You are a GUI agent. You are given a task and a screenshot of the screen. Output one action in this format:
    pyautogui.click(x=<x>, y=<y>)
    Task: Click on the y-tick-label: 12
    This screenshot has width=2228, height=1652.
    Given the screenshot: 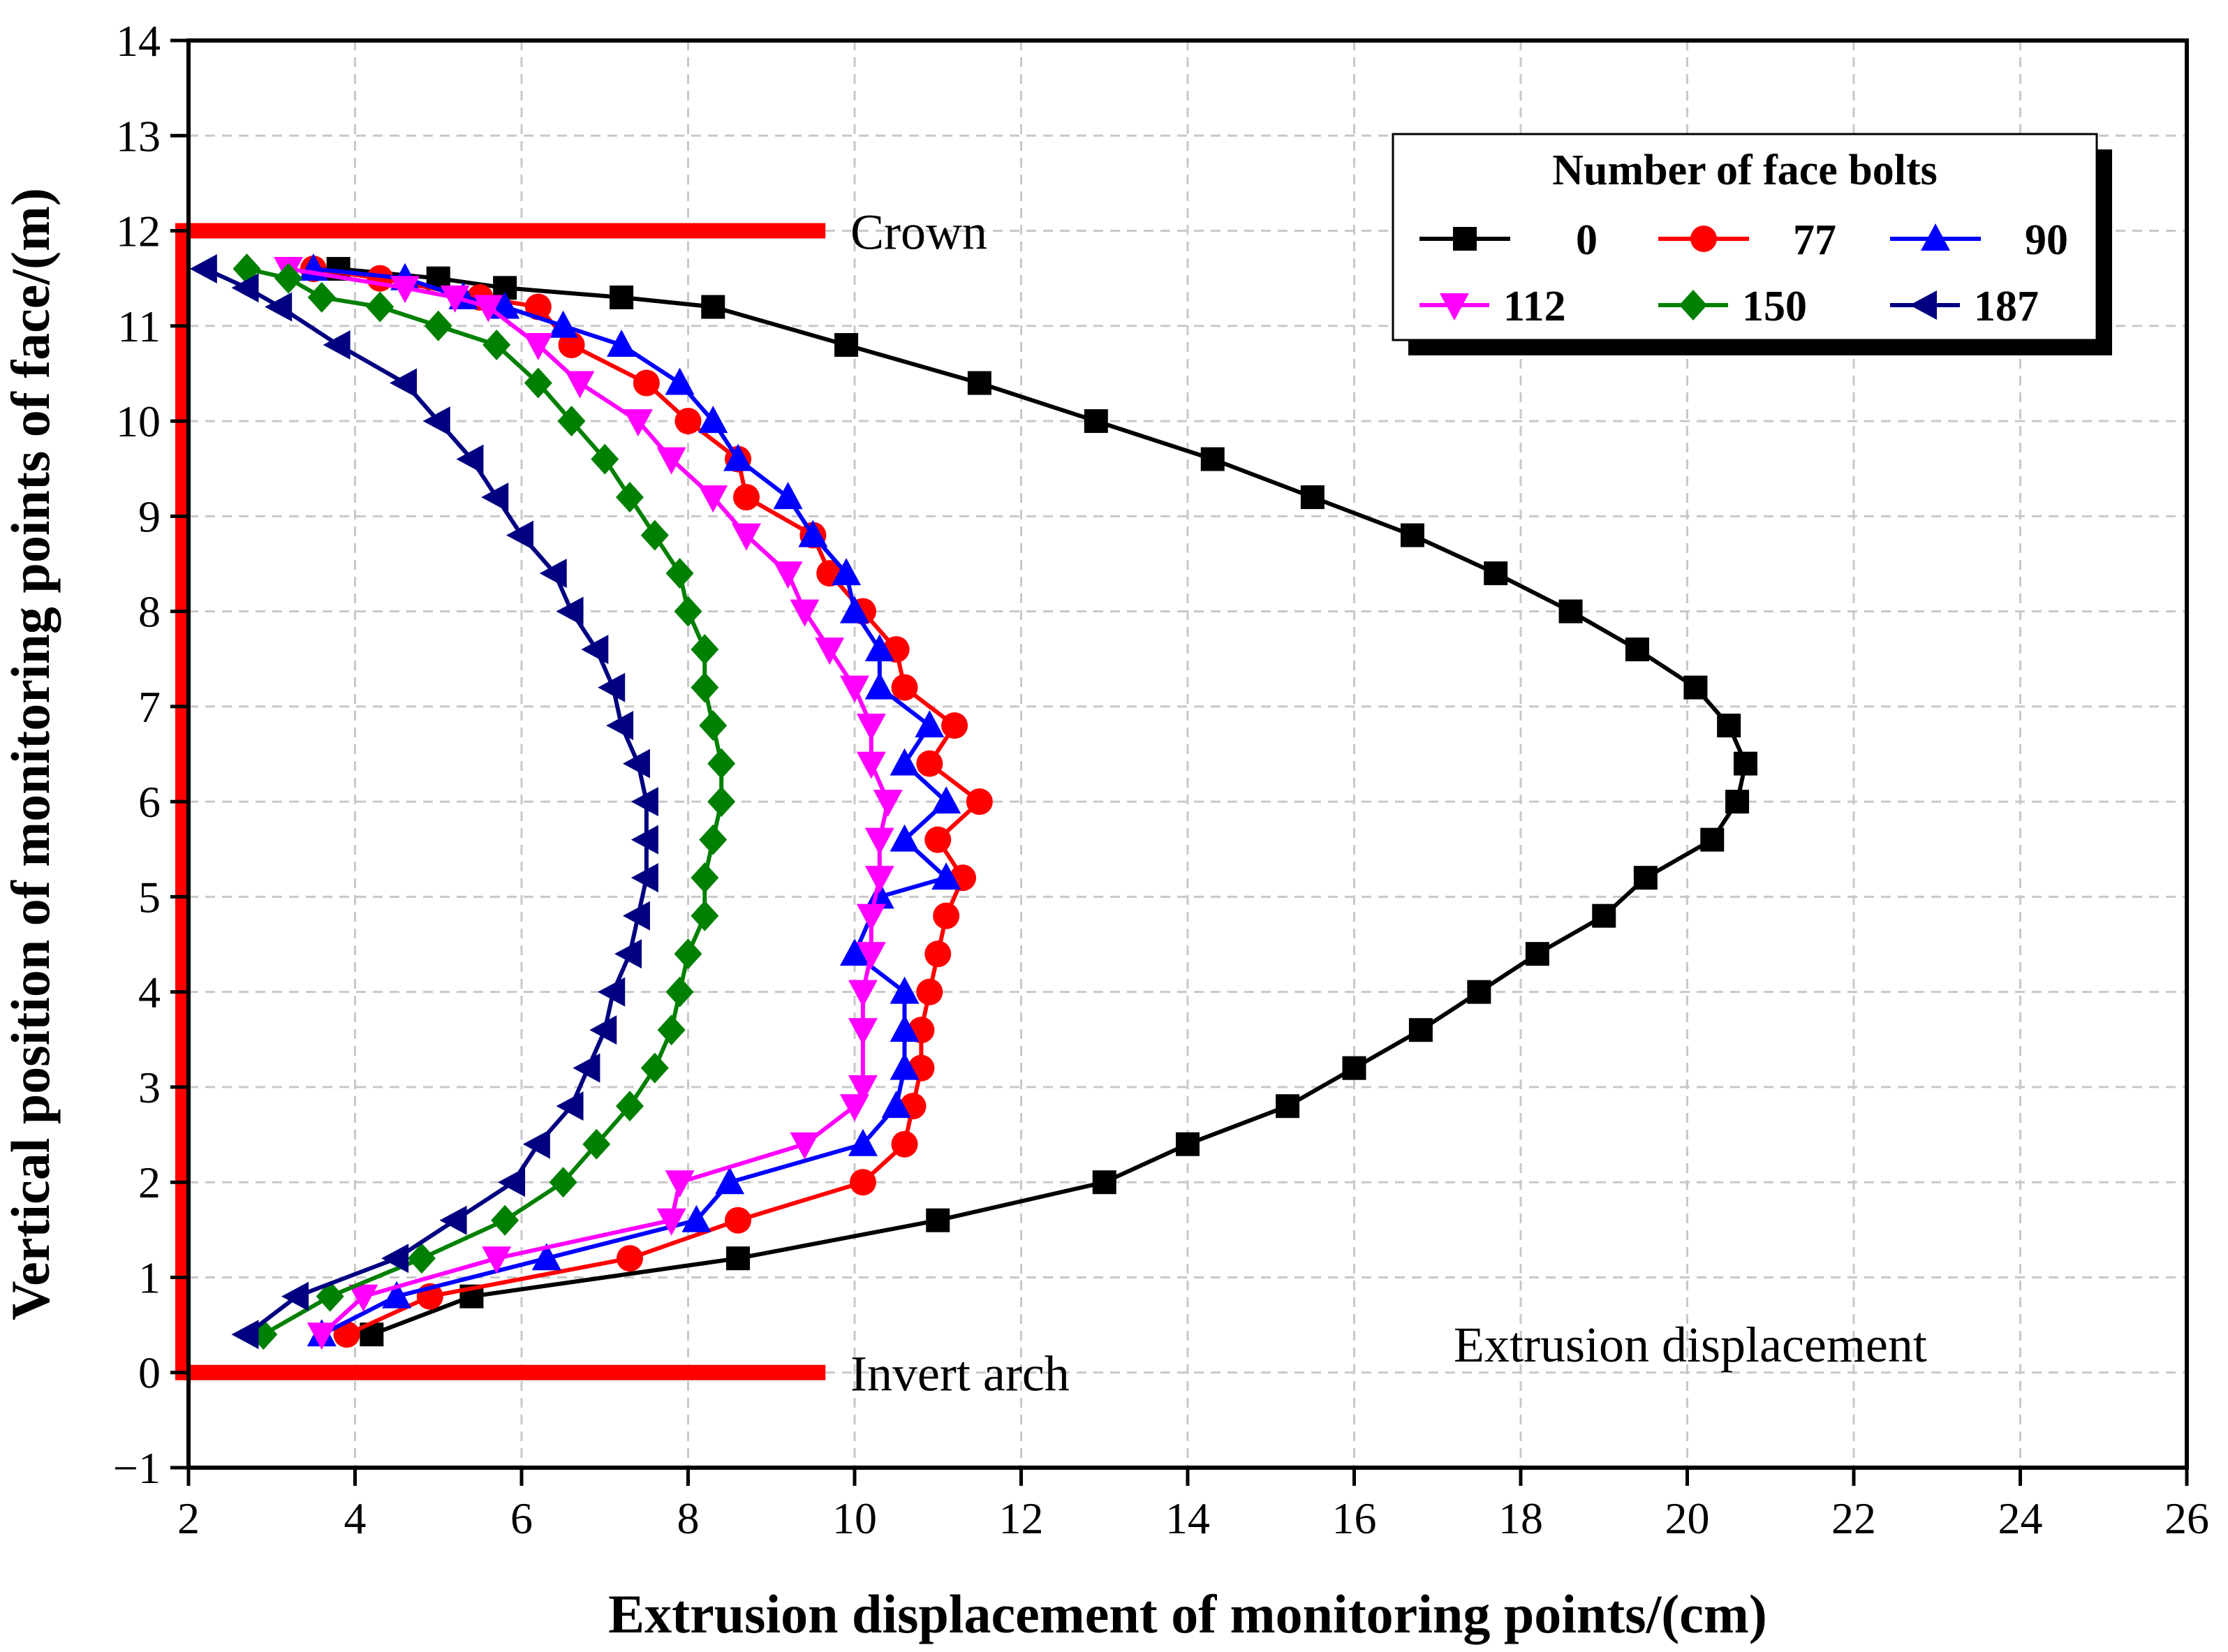 What is the action you would take?
    pyautogui.click(x=138, y=231)
    